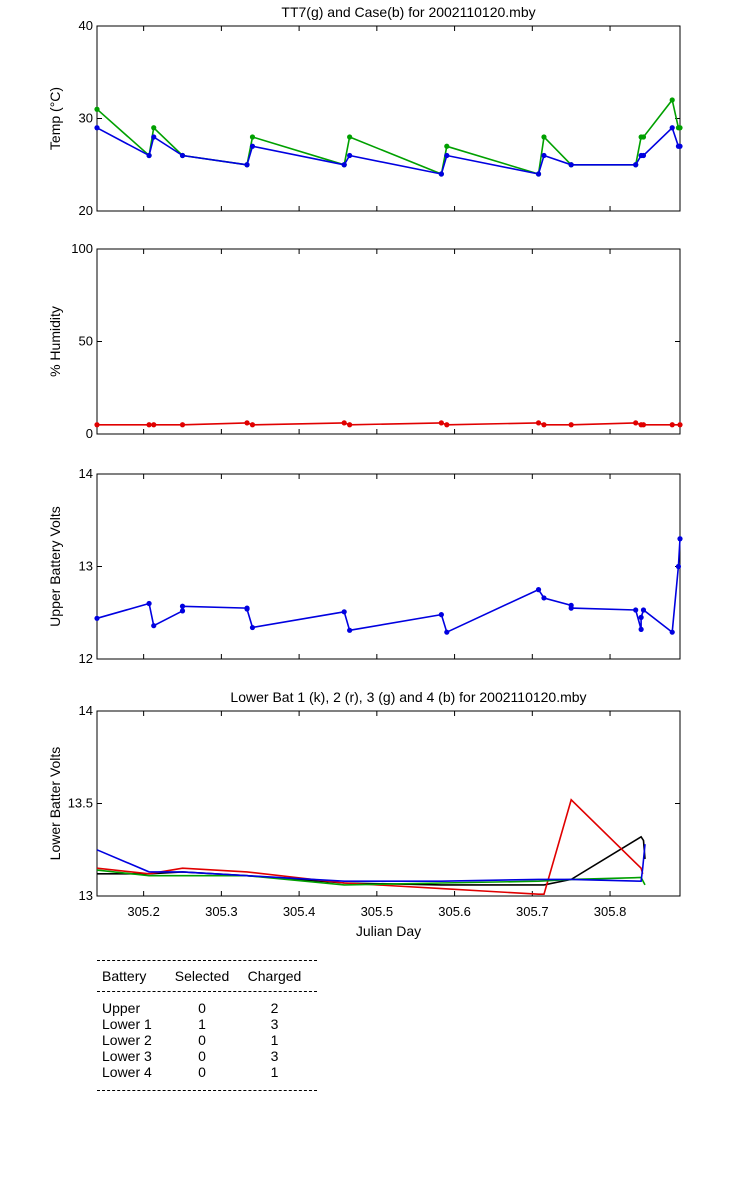  What do you see at coordinates (221, 911) in the screenshot?
I see `x-tick-label: 305.3` at bounding box center [221, 911].